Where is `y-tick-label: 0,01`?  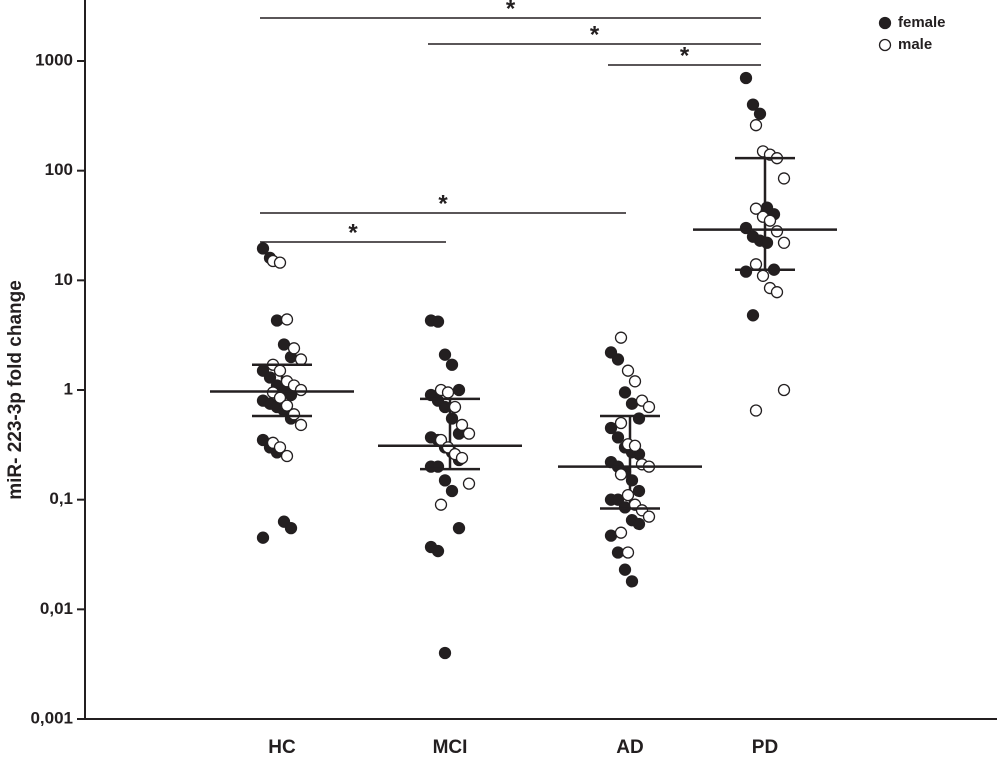
y-tick-label: 0,01 is located at coordinates (56, 608).